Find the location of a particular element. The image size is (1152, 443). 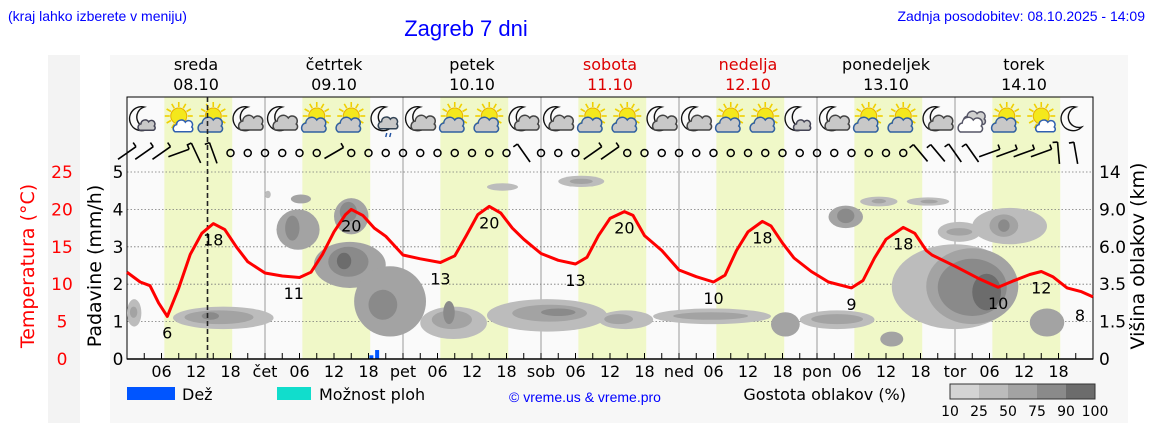

showers-legend-label: Možnost ploh is located at coordinates (372, 394).